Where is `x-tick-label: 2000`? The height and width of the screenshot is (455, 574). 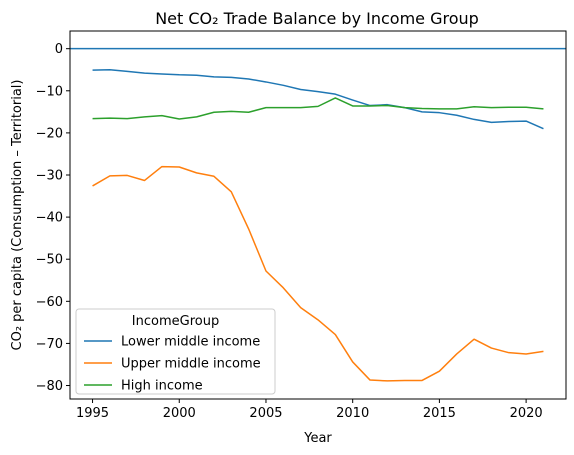 x-tick-label: 2000 is located at coordinates (179, 413).